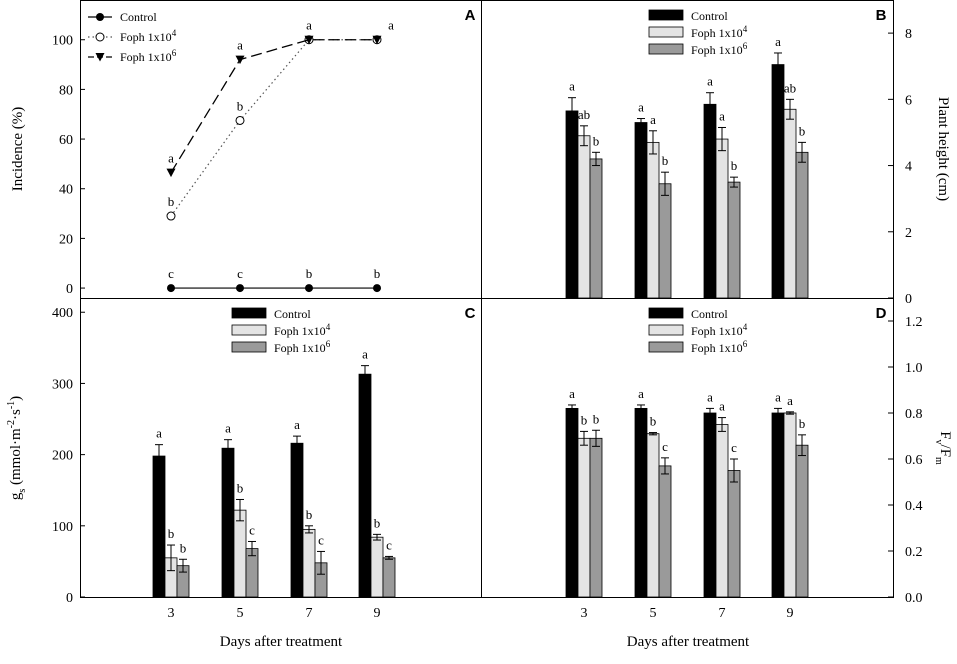 The width and height of the screenshot is (957, 664). Describe the element at coordinates (900, 167) in the screenshot. I see `y-axis-b: 0 2 4 6 8` at that location.